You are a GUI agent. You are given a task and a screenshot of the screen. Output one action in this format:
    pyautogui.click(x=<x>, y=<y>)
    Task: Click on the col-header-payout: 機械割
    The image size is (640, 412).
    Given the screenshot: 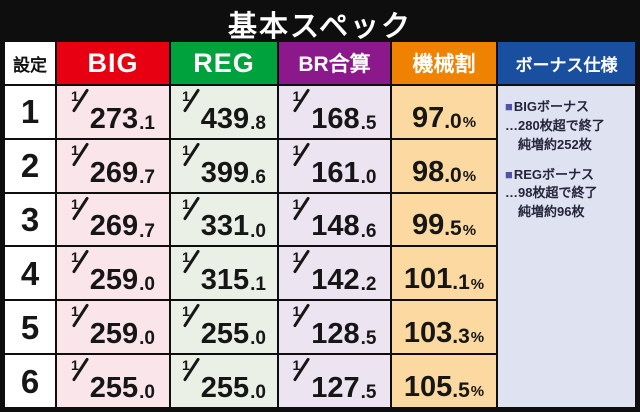 What is the action you would take?
    pyautogui.click(x=444, y=63)
    